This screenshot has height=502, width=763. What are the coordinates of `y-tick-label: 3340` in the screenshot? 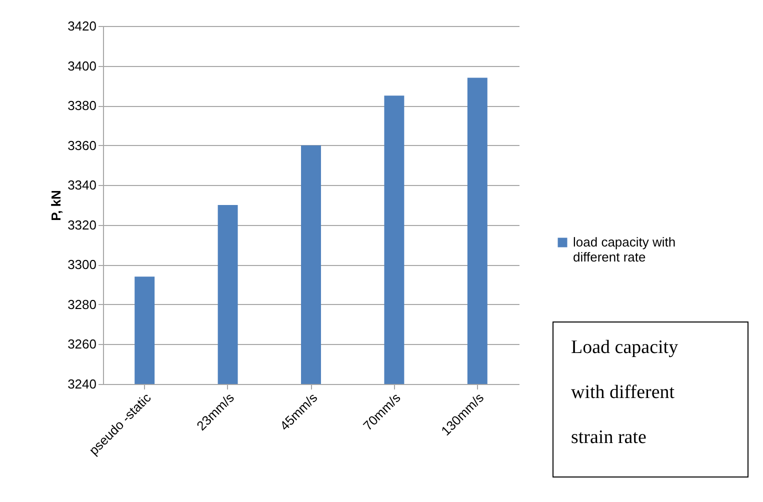 It's located at (82, 185).